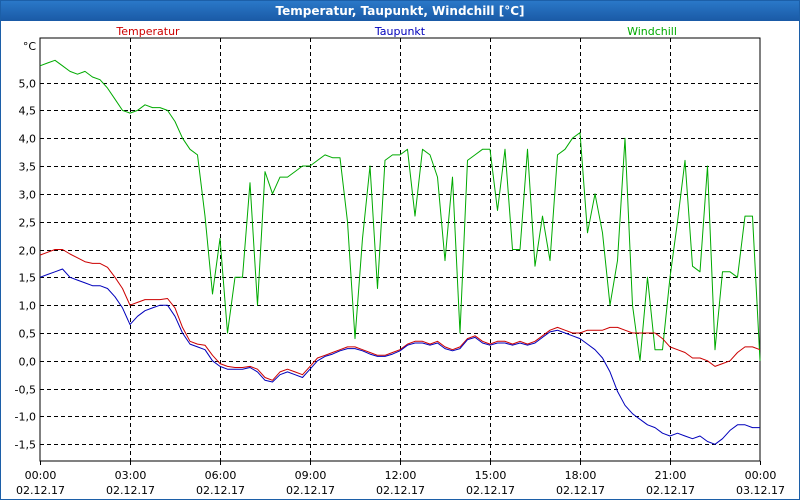 The width and height of the screenshot is (800, 500). What do you see at coordinates (491, 475) in the screenshot?
I see `x-tick-time-label: 15:00` at bounding box center [491, 475].